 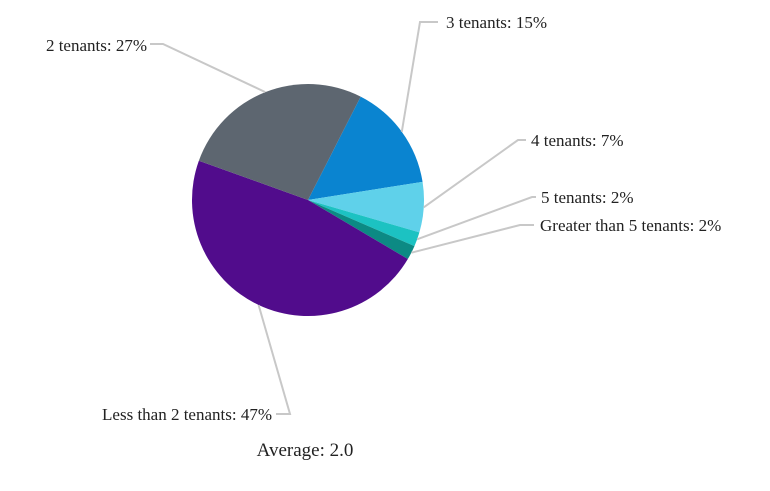 I want to click on average-label: Average: 2.0, so click(x=305, y=450).